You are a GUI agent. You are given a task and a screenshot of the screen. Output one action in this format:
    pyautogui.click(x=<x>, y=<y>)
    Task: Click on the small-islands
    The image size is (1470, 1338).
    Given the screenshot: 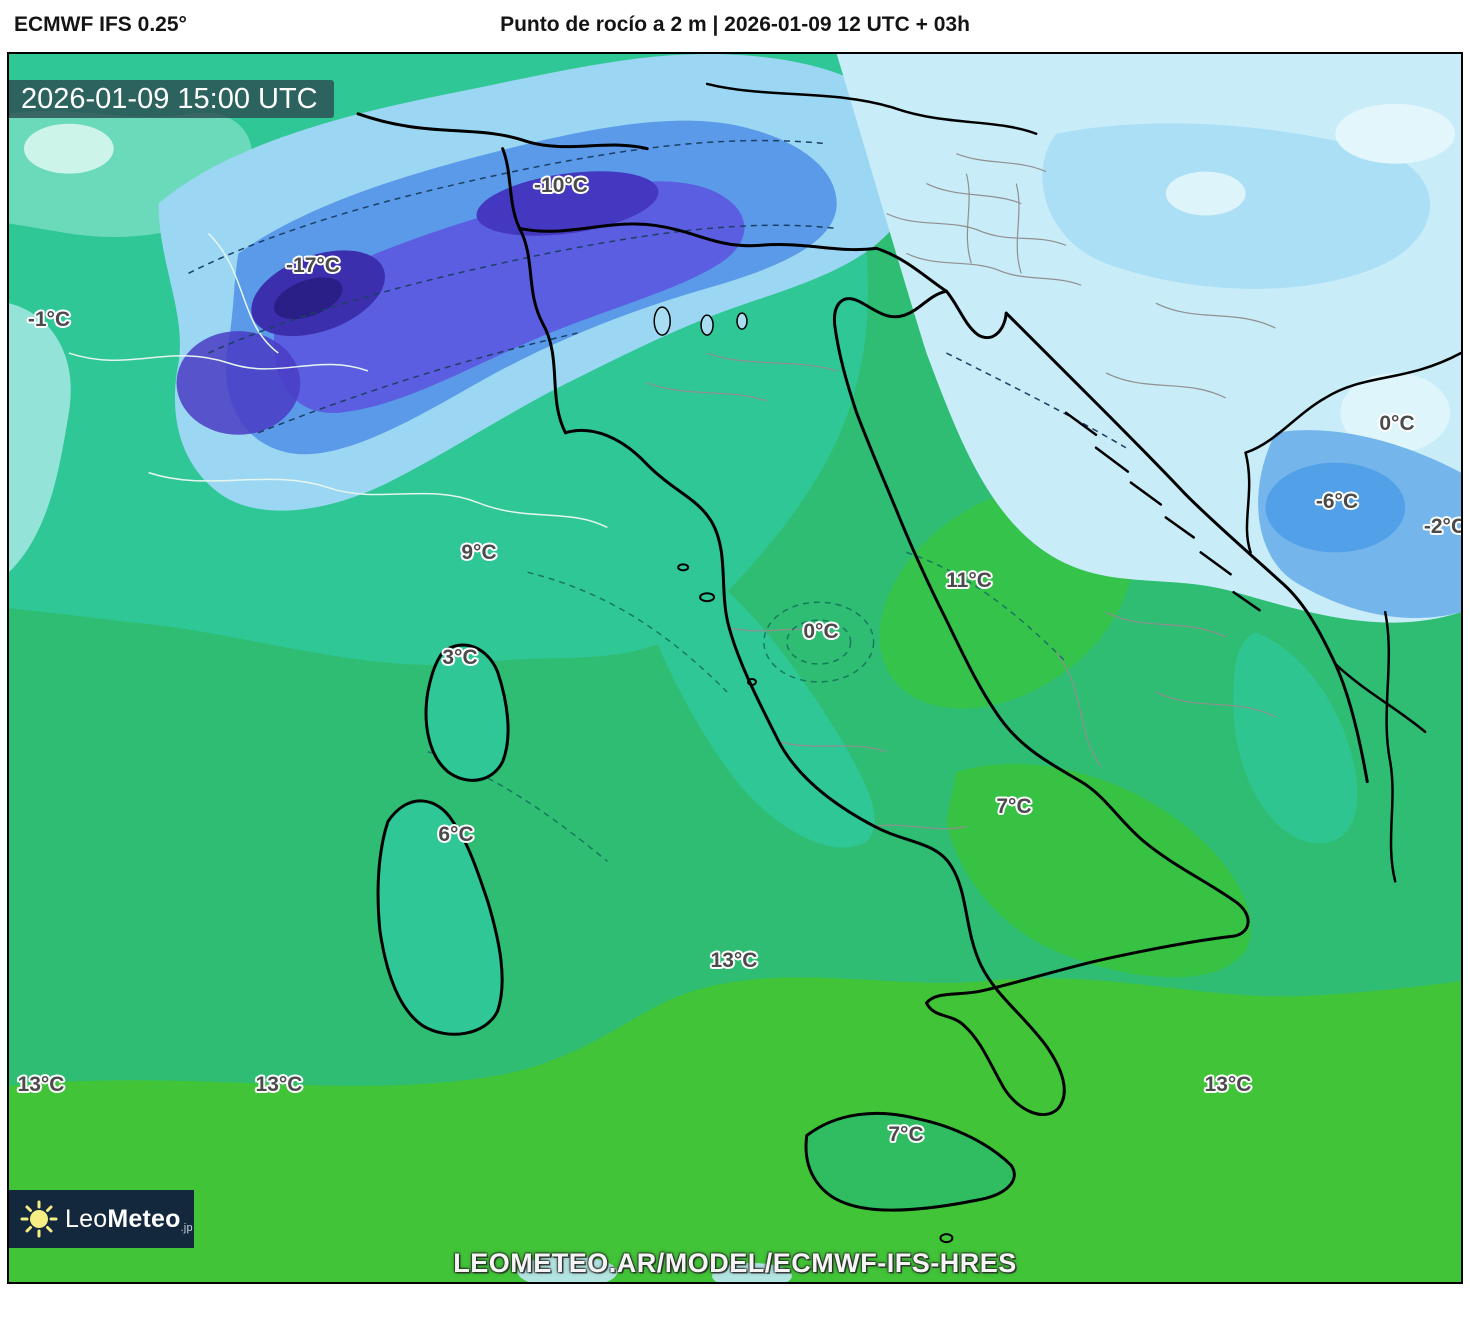 What is the action you would take?
    pyautogui.click(x=815, y=903)
    